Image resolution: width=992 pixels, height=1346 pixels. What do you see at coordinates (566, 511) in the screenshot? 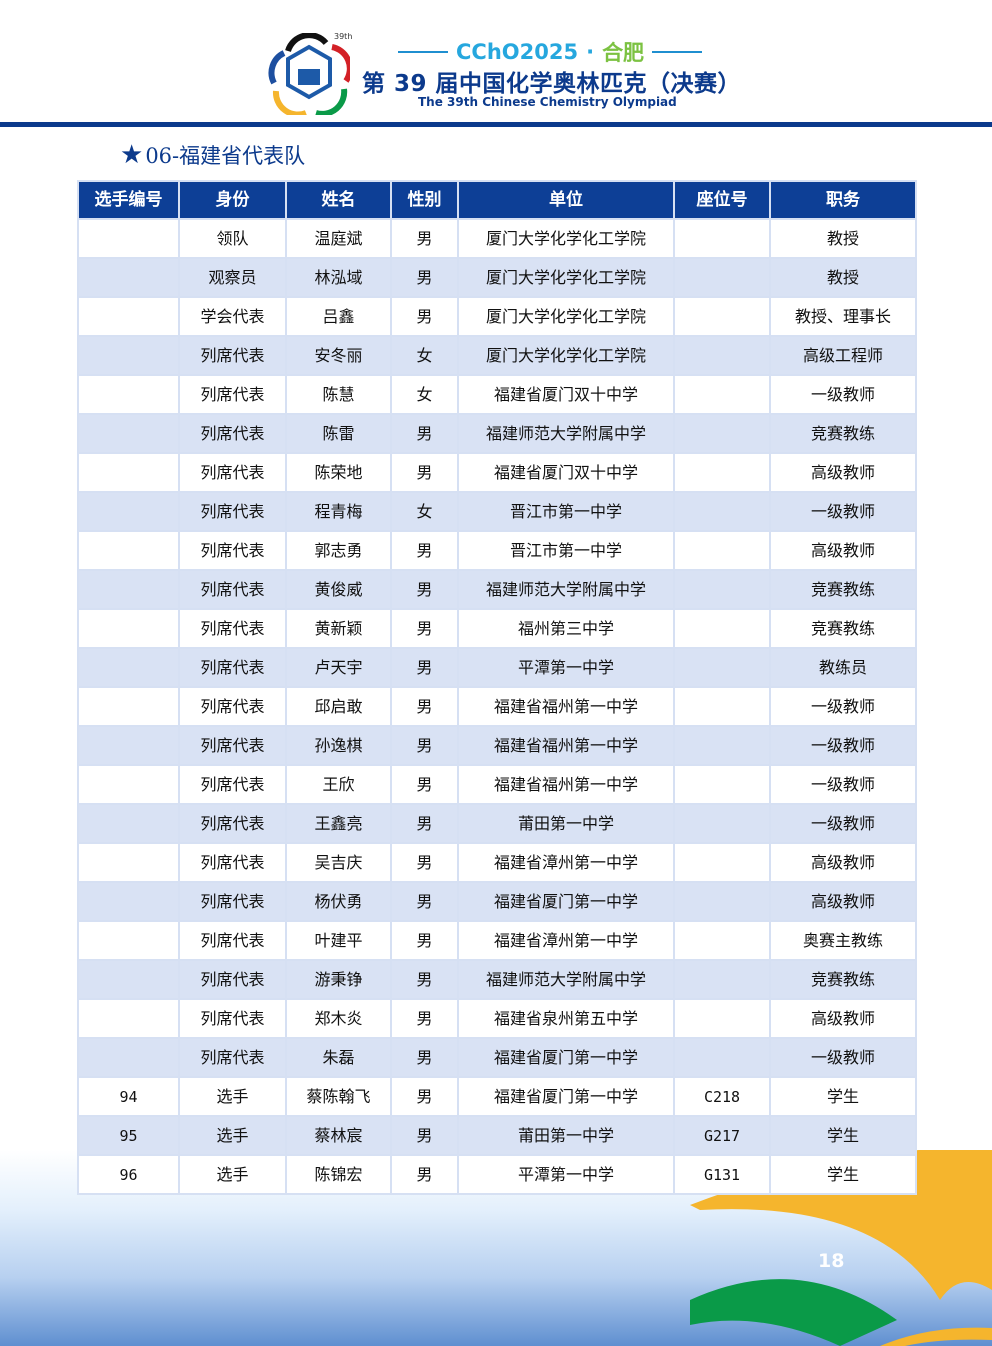
I see `cell-institution: 晋江市第一中学` at bounding box center [566, 511].